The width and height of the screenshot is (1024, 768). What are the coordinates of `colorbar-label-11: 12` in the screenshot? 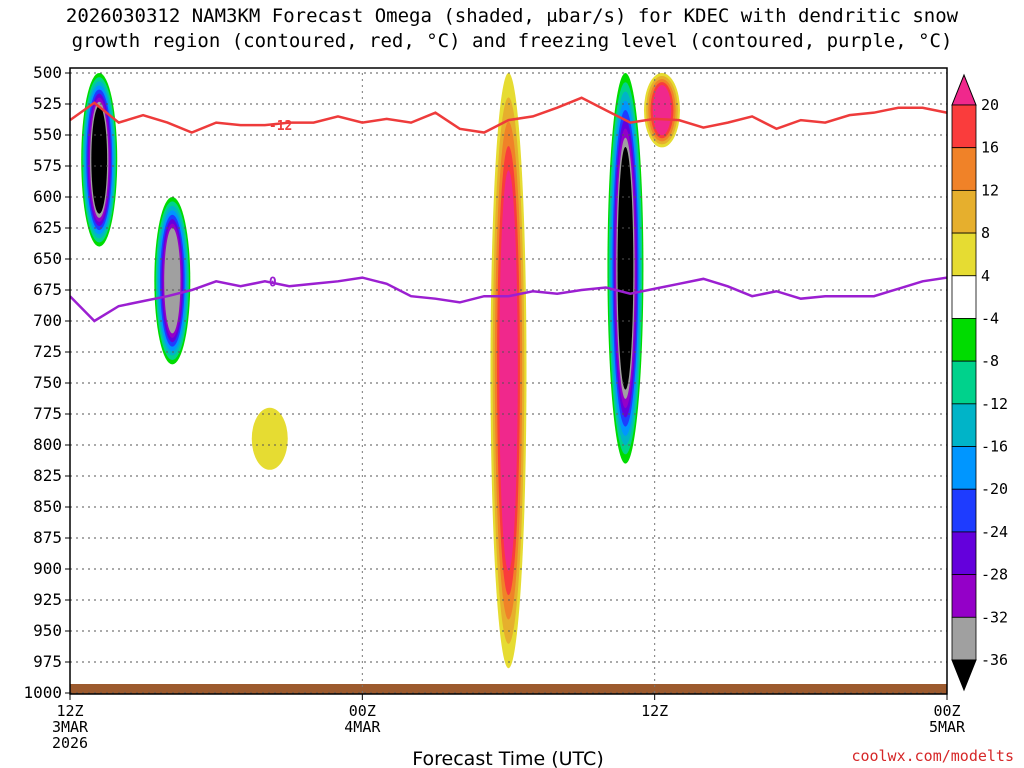 It's located at (990, 190).